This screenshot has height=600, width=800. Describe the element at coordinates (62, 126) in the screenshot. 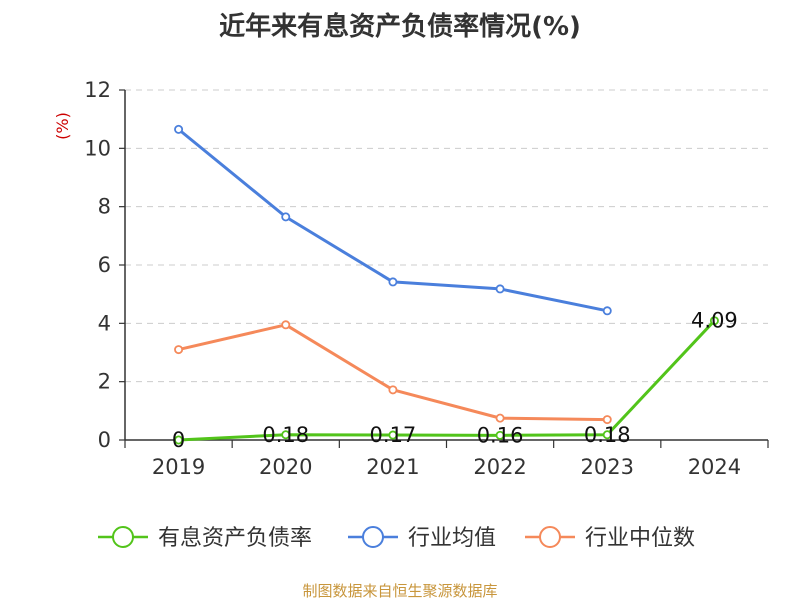

I see `y-axis-unit: (%)` at that location.